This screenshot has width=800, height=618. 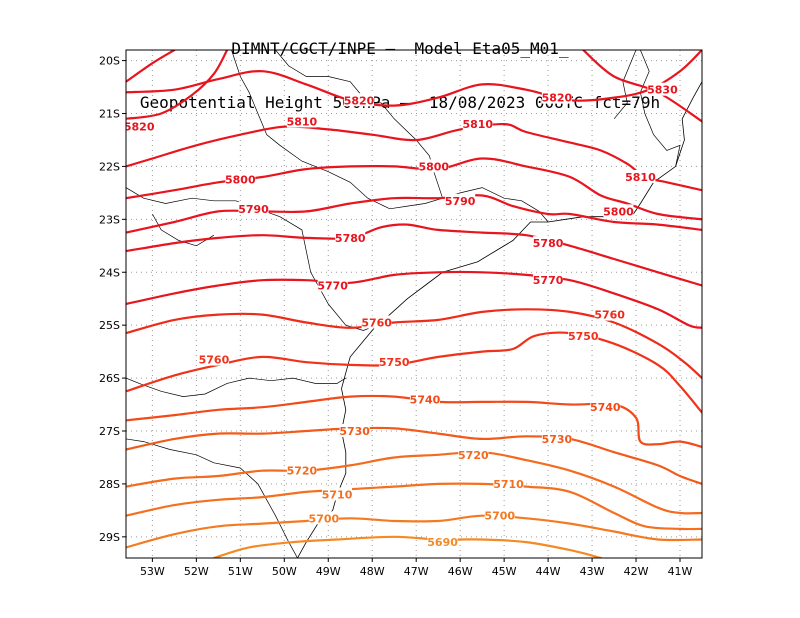 I want to click on lat-tick-label: 23S, so click(x=109, y=219).